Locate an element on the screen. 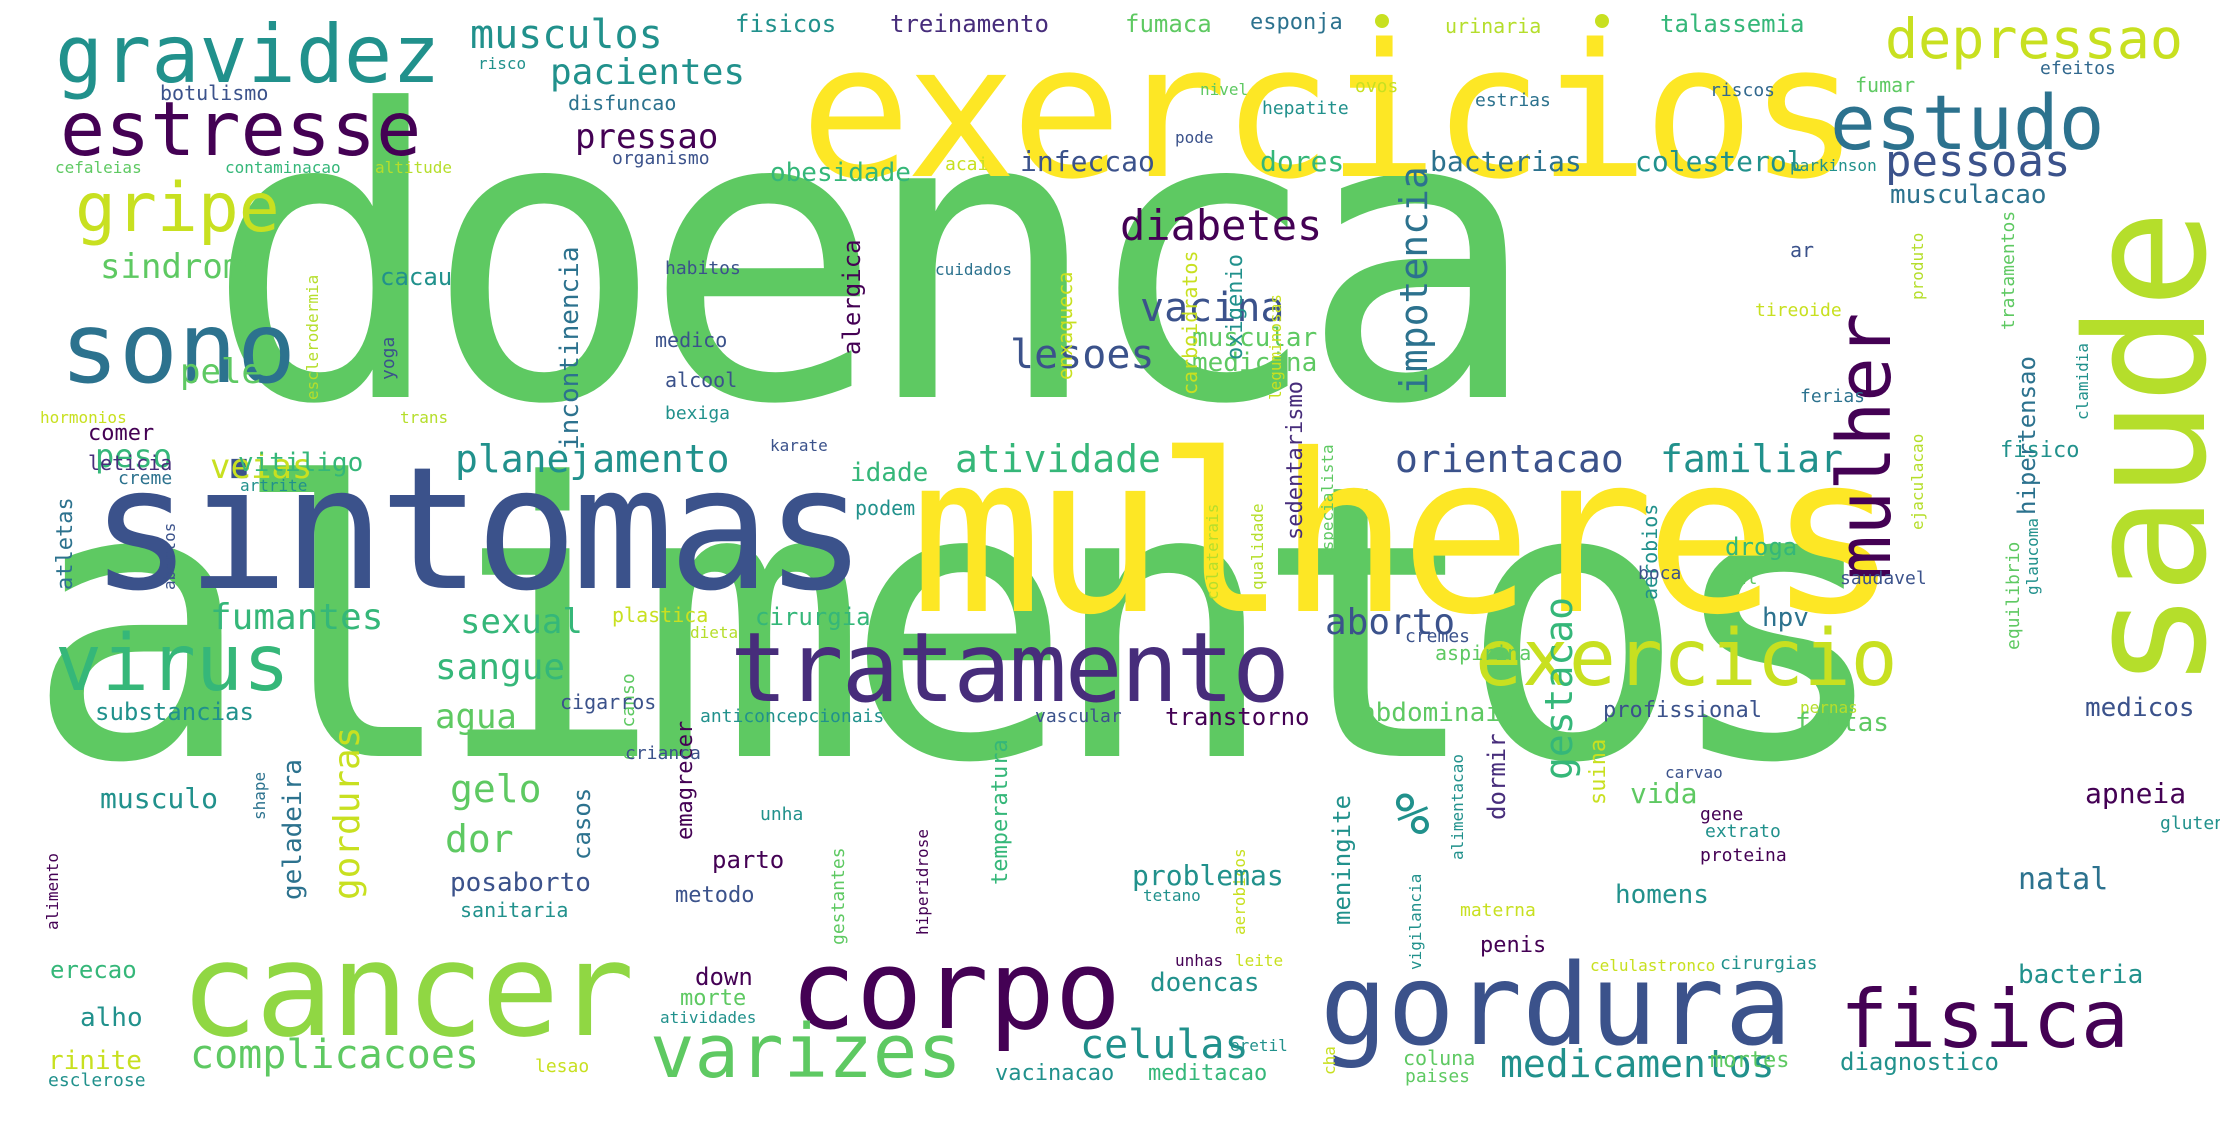 The width and height of the screenshot is (2220, 1126). word-aborto: aborto is located at coordinates (1390, 622).